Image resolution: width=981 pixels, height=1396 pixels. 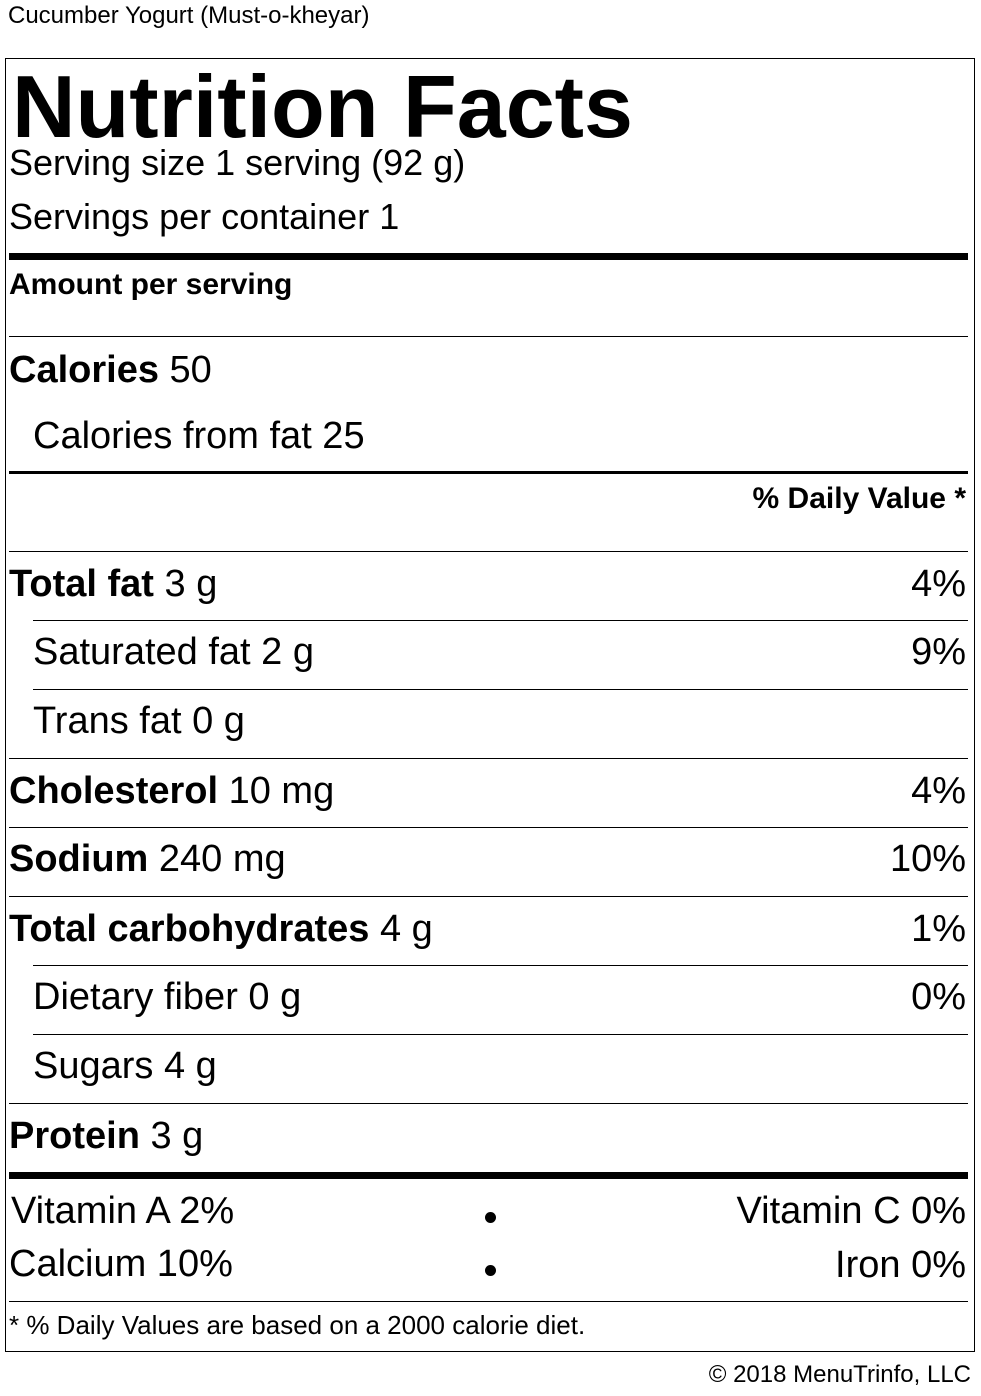 What do you see at coordinates (938, 997) in the screenshot?
I see `nutrient-dv: 0%` at bounding box center [938, 997].